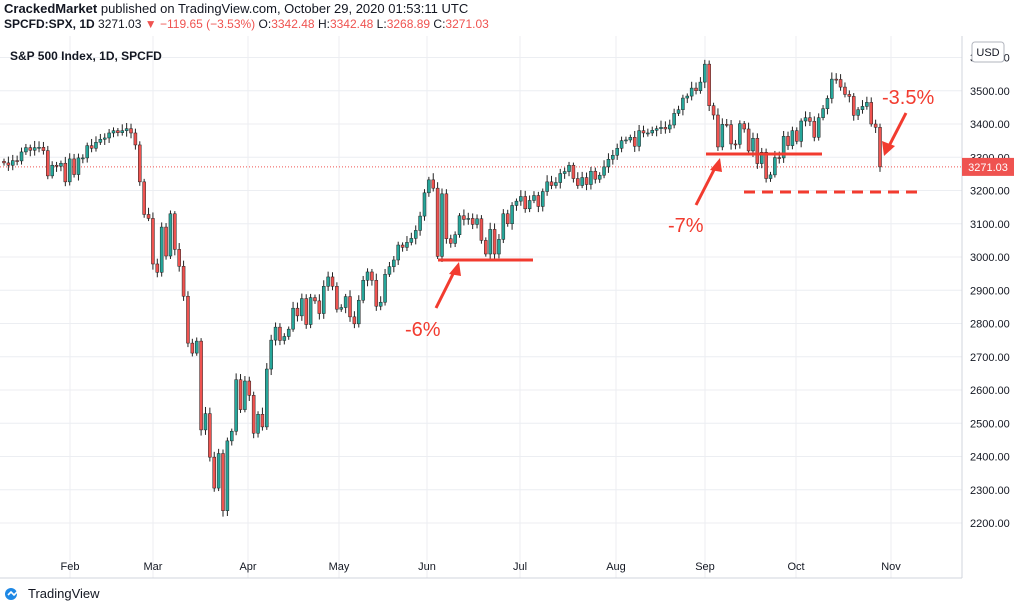  Describe the element at coordinates (467, 24) in the screenshot. I see `close-value: 3271.03` at that location.